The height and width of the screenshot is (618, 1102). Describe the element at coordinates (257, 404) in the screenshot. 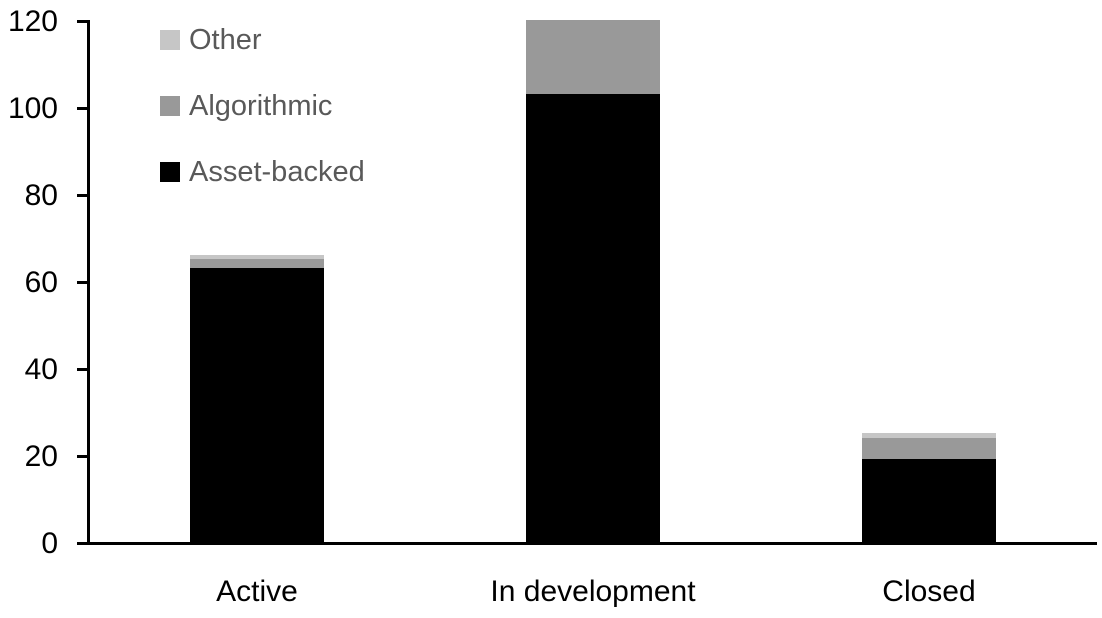

I see `bar-active-asset-backed` at that location.